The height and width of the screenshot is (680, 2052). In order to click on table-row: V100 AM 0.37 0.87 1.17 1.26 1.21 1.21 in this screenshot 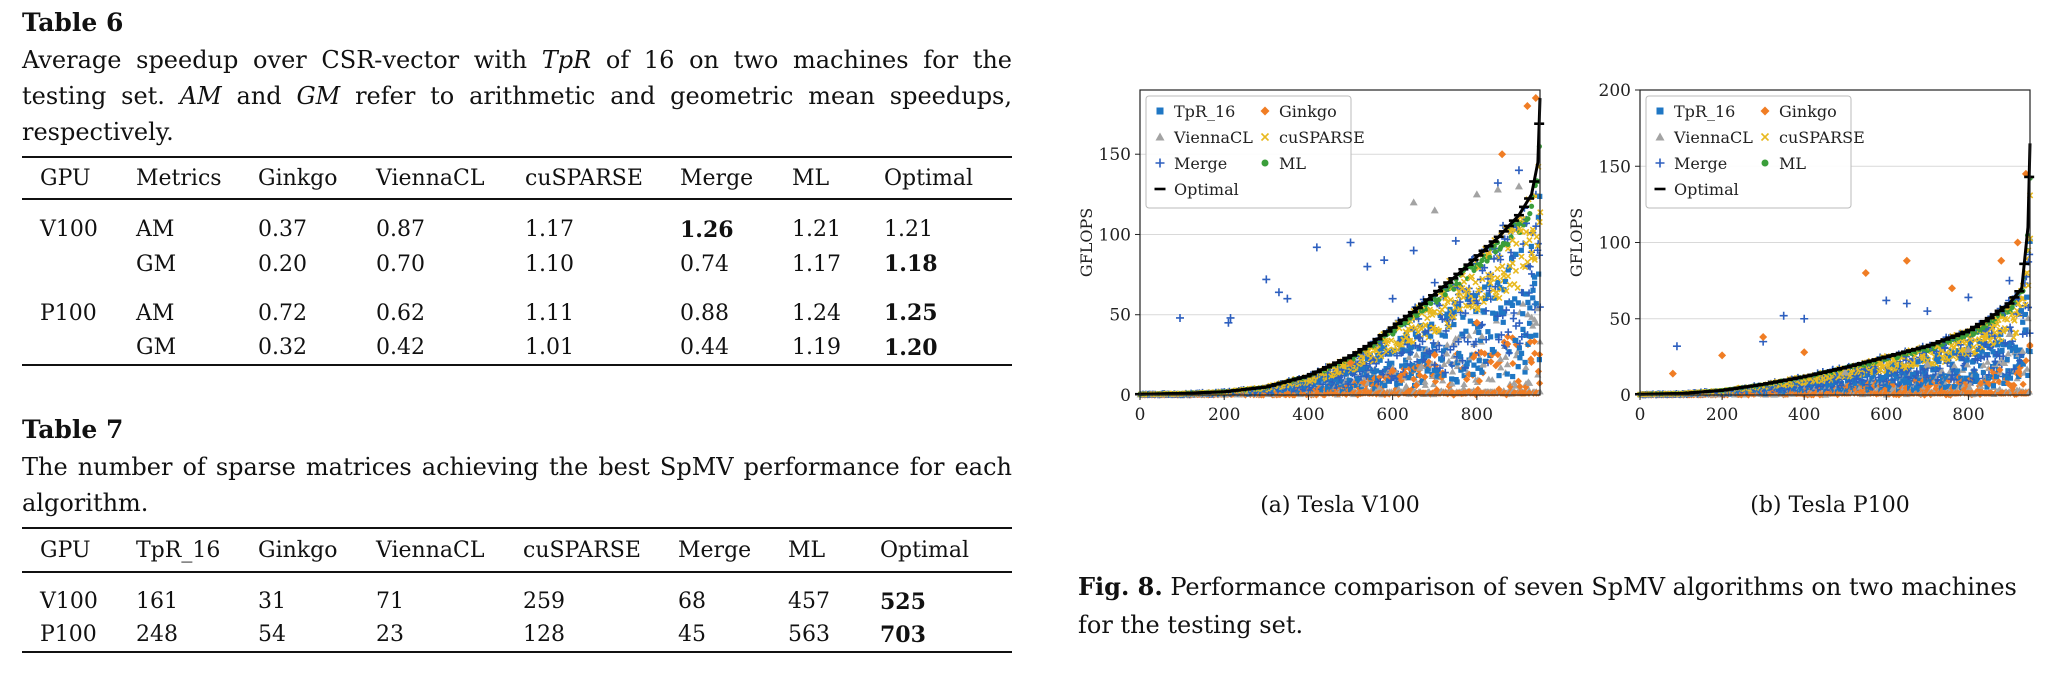, I will do `click(517, 223)`.